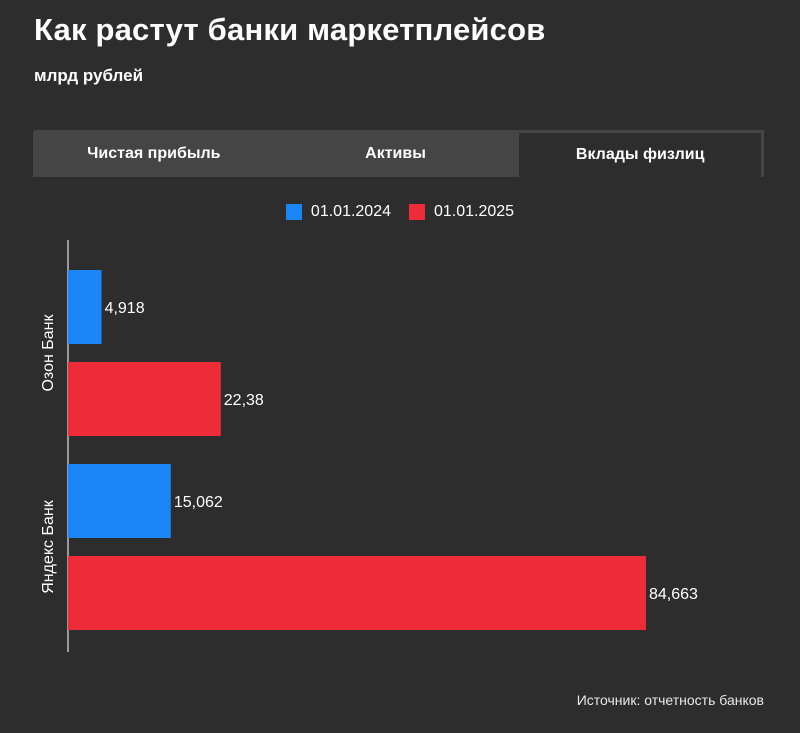  What do you see at coordinates (198, 502) in the screenshot?
I see `data-label-1-0: 15,062` at bounding box center [198, 502].